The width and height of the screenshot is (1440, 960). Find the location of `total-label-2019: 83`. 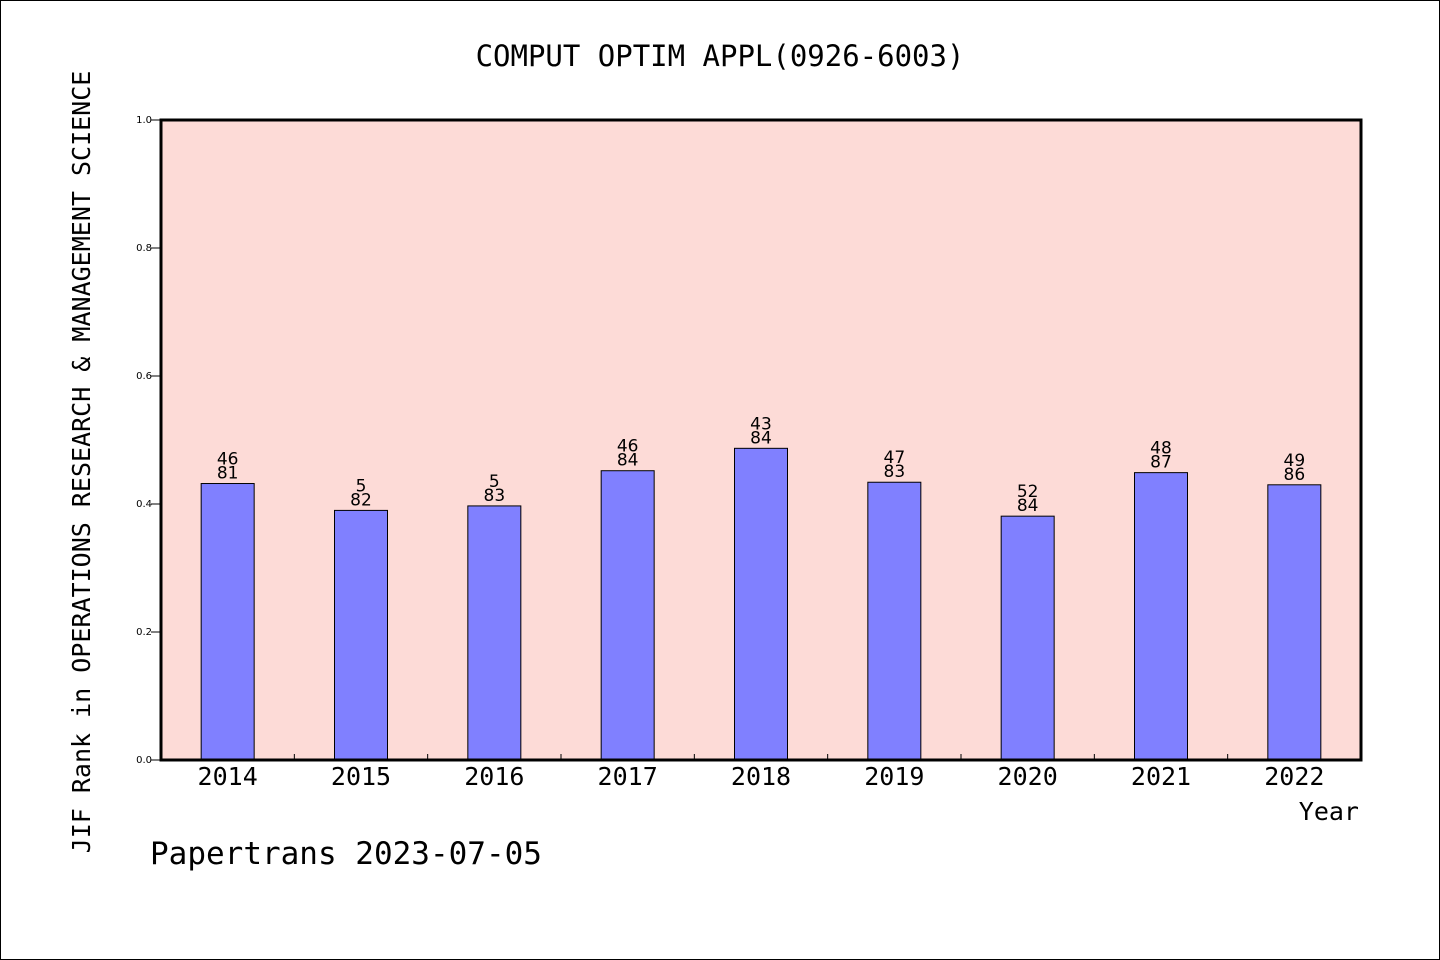

total-label-2019: 83 is located at coordinates (895, 472).